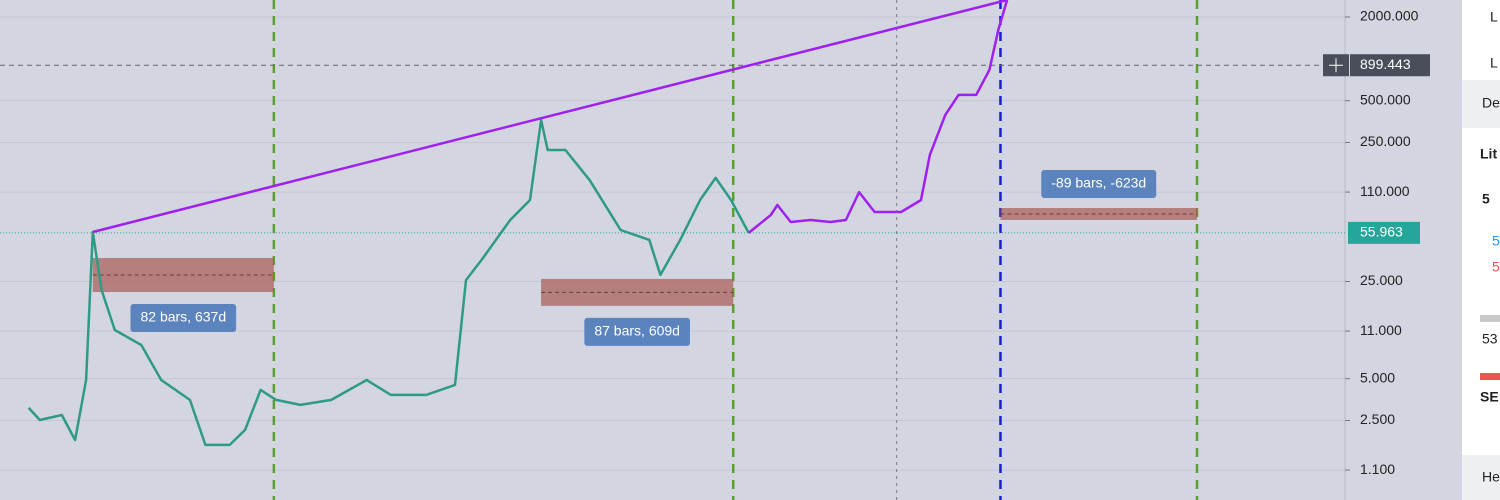  Describe the element at coordinates (1489, 397) in the screenshot. I see `side-panel-text: SE` at that location.